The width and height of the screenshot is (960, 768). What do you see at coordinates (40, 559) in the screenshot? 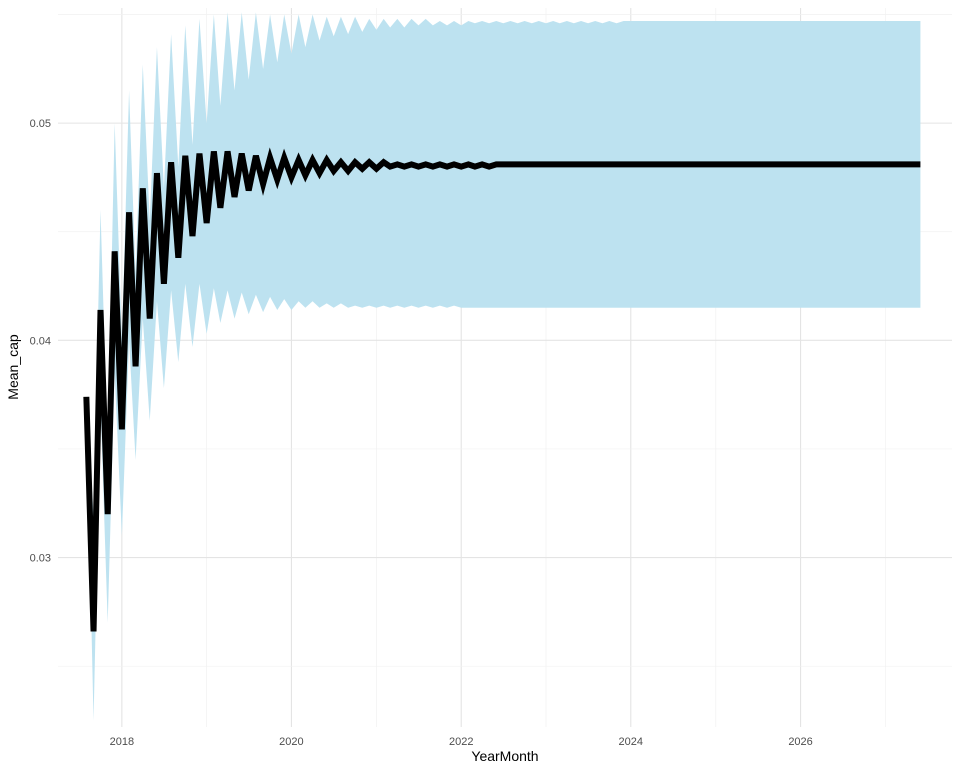
I see `y-tick-label: 0.03` at bounding box center [40, 559].